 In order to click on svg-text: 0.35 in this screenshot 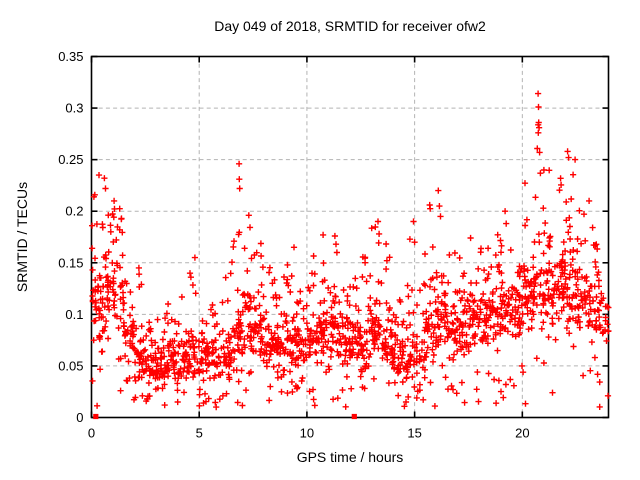, I will do `click(70, 56)`.